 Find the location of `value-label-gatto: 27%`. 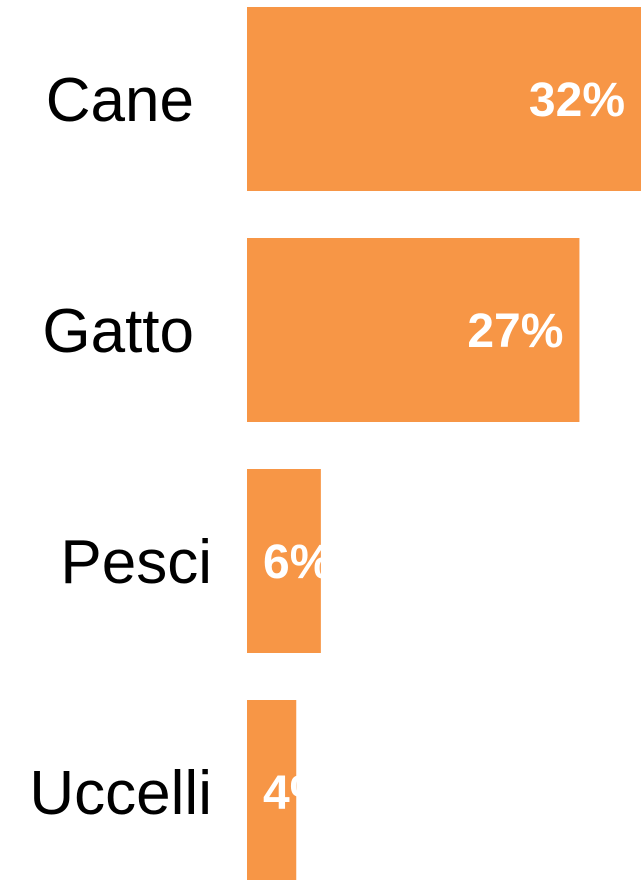

value-label-gatto: 27% is located at coordinates (515, 331).